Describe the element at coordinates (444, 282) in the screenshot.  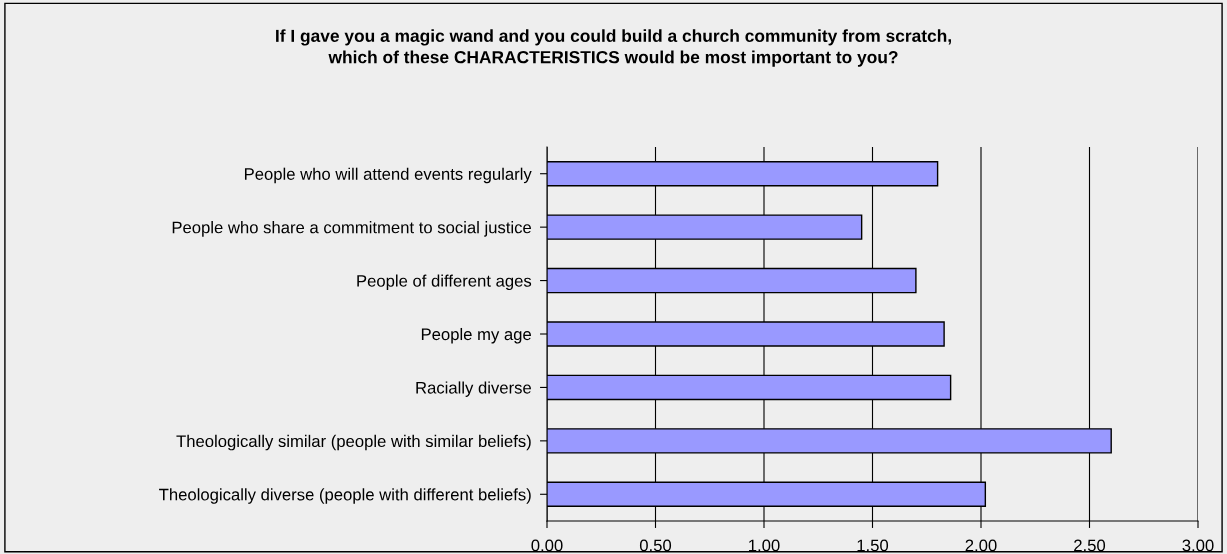
I see `y-tick-label: People of different ages` at that location.